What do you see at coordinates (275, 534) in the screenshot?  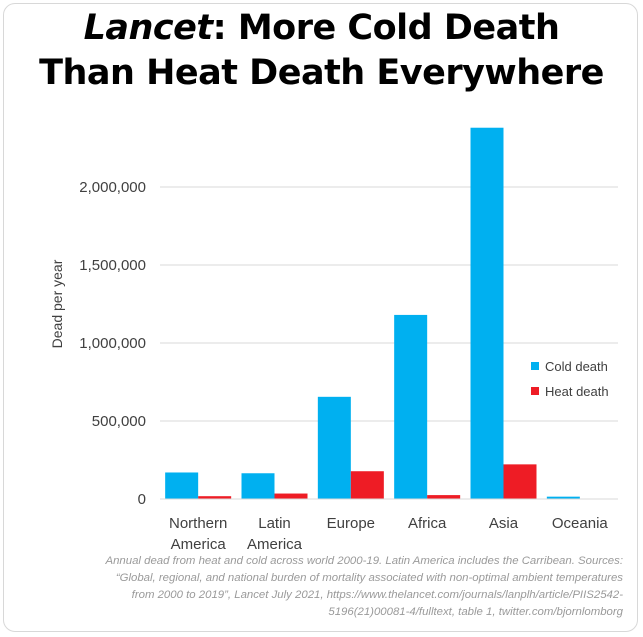 I see `x-category-label: Latin America` at bounding box center [275, 534].